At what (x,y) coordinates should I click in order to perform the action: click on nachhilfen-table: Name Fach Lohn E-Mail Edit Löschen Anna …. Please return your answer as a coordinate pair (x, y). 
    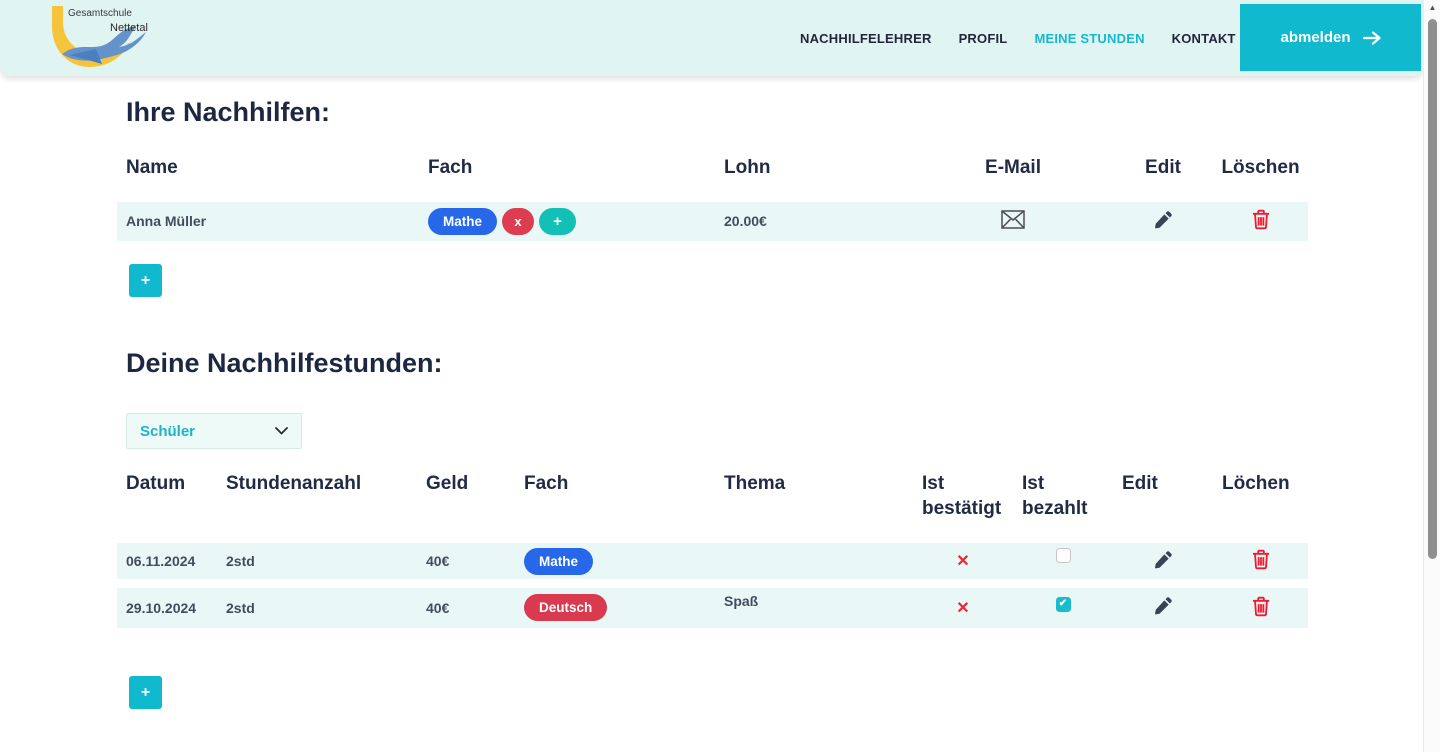
    Looking at the image, I should click on (712, 199).